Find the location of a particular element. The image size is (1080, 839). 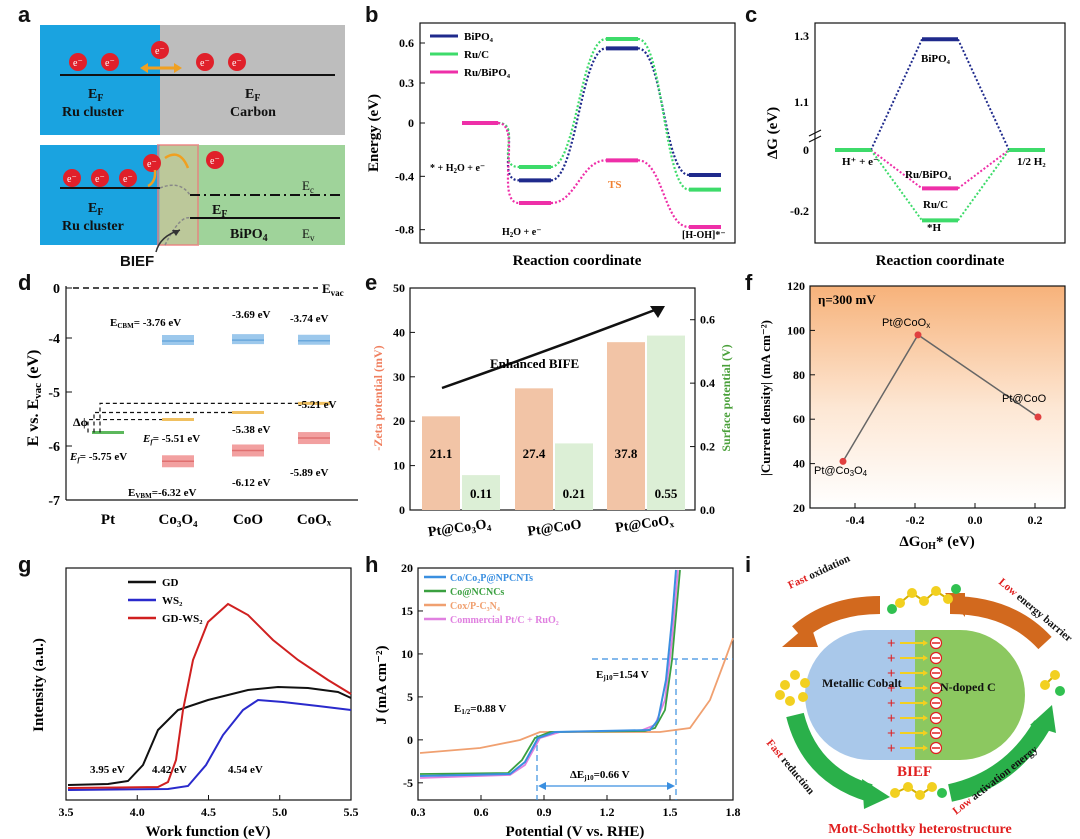

chart-b-ytick-label: -0.8 is located at coordinates (404, 230).